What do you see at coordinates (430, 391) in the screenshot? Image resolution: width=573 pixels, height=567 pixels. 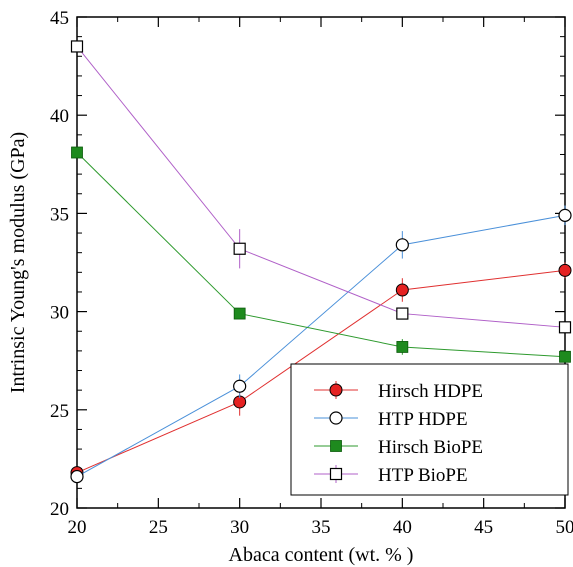 I see `legend-label: Hirsch HDPE` at bounding box center [430, 391].